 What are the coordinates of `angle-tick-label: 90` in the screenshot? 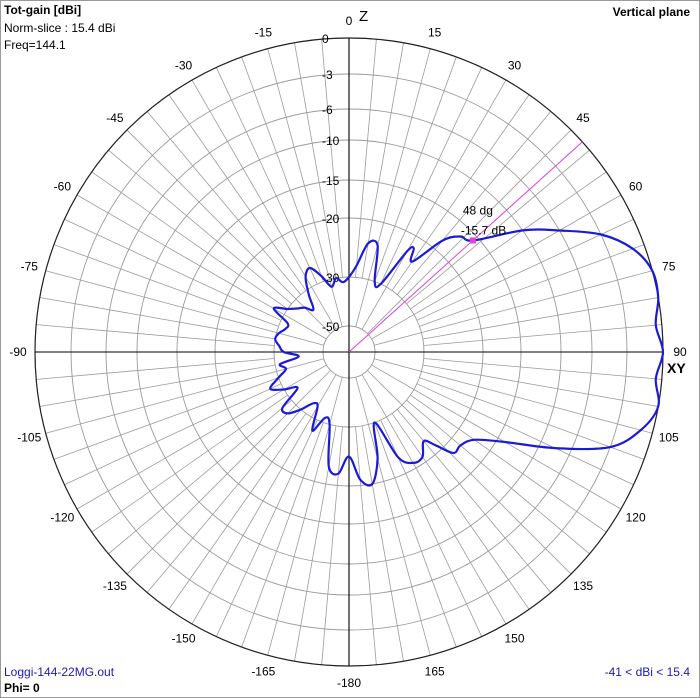 It's located at (680, 352).